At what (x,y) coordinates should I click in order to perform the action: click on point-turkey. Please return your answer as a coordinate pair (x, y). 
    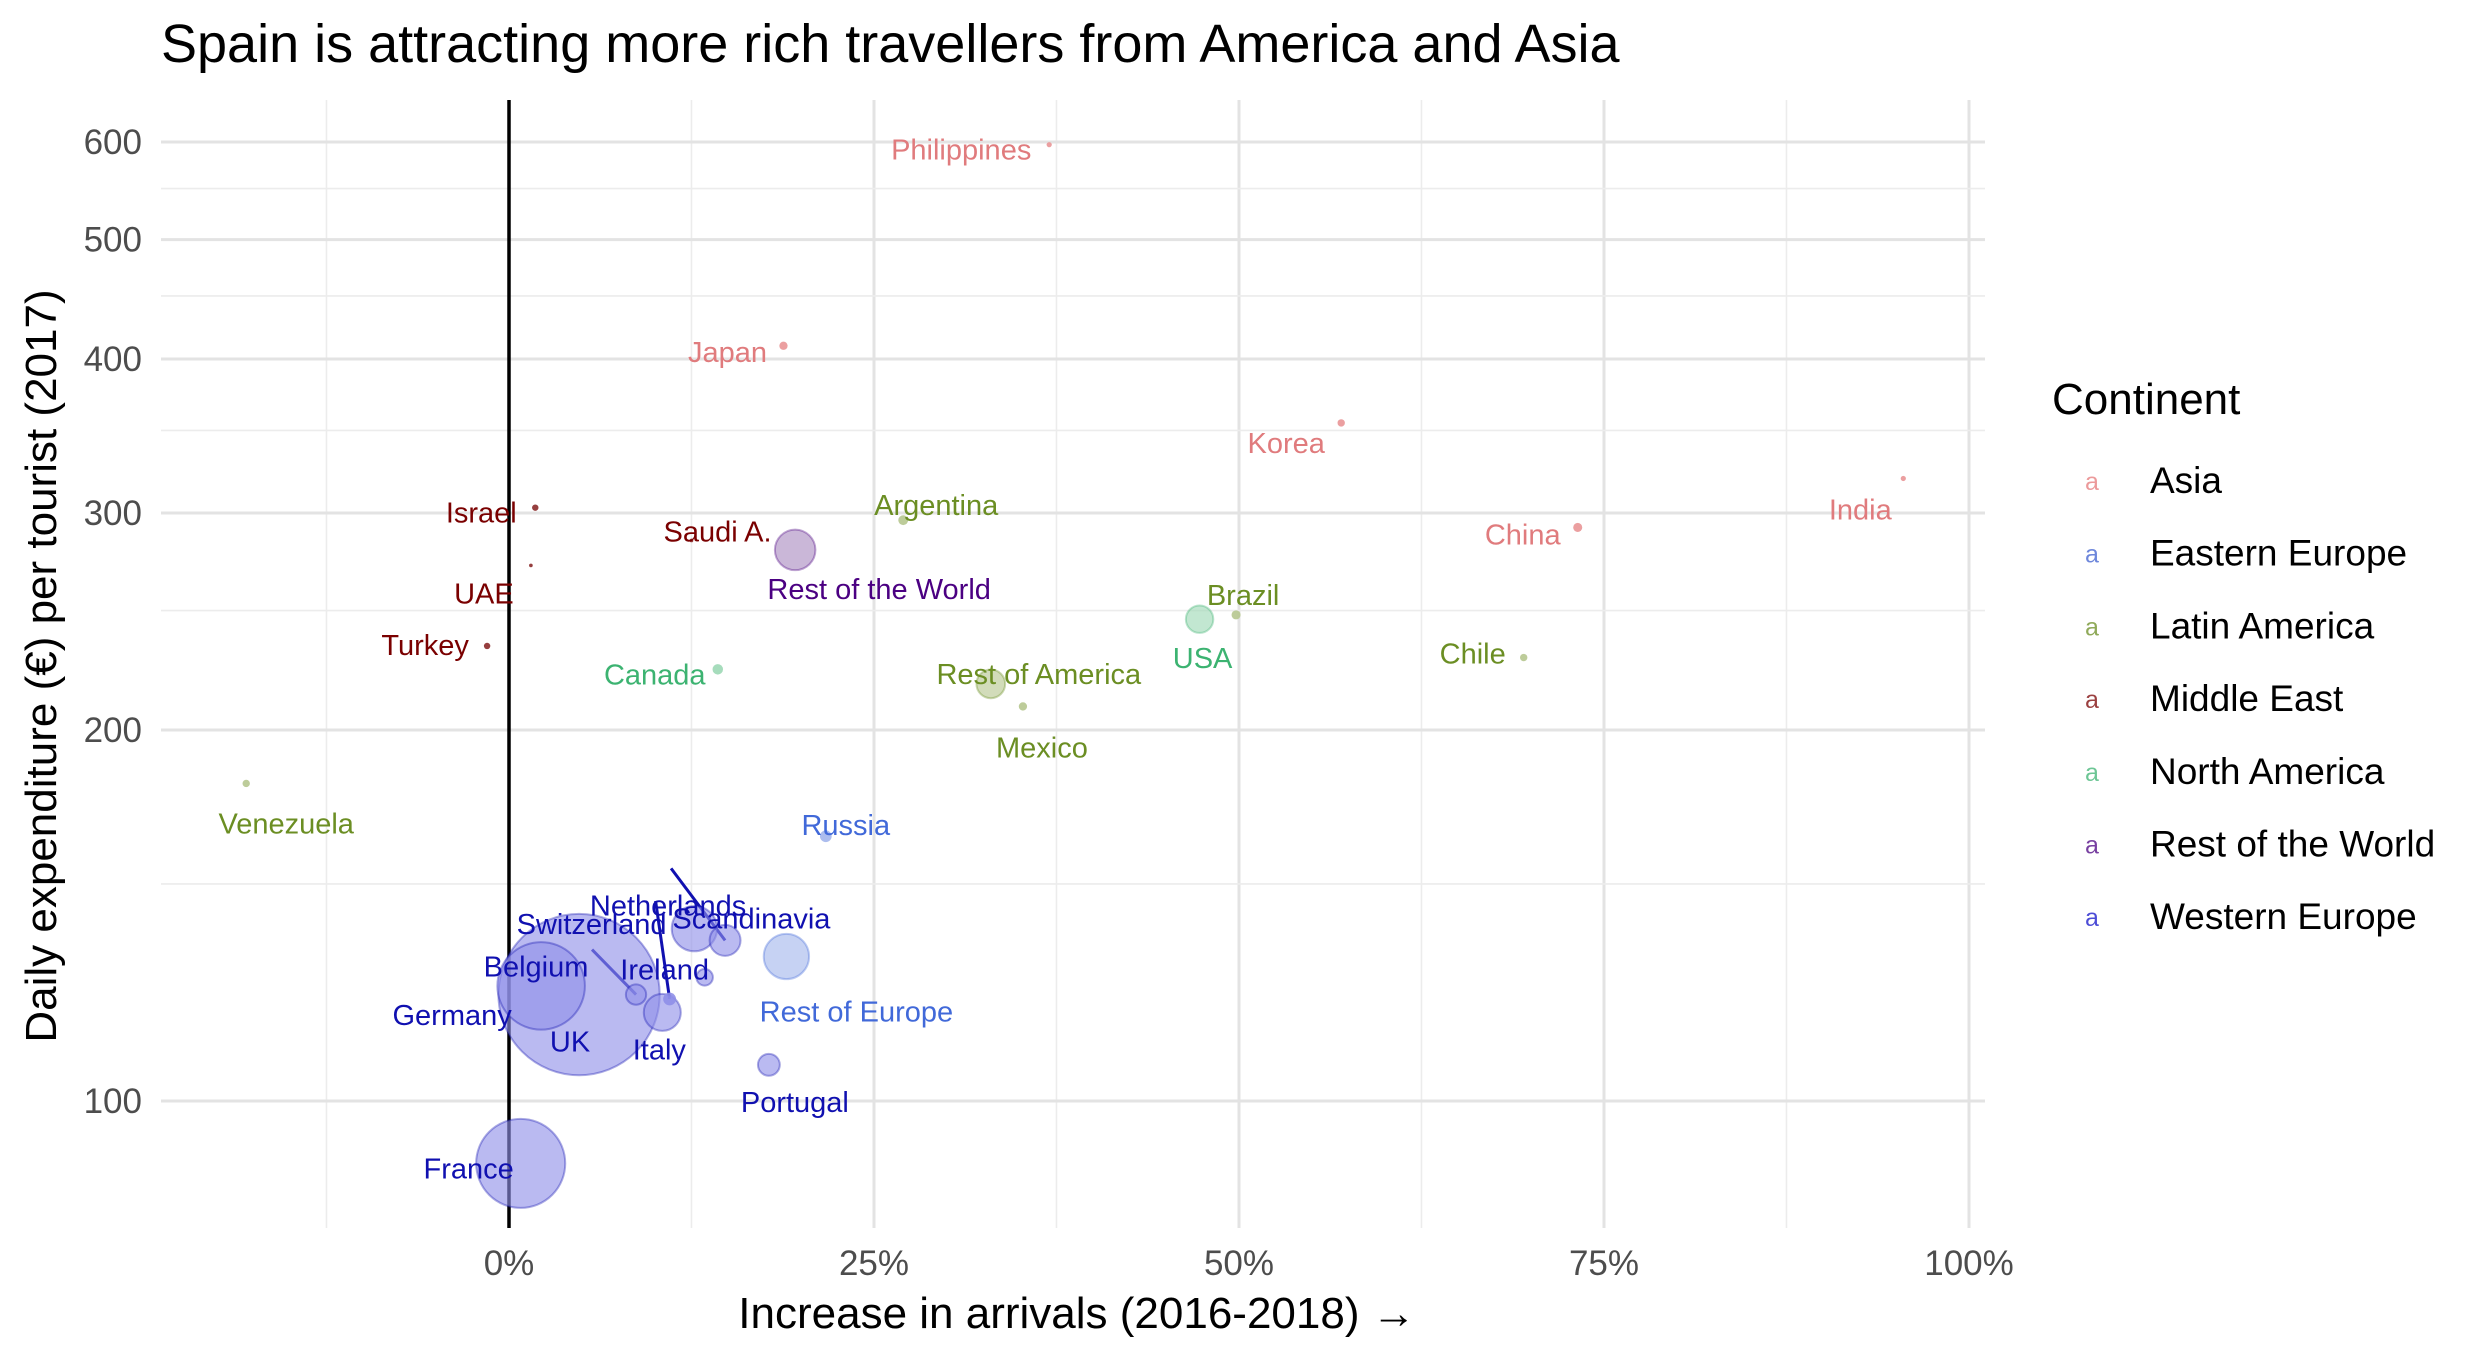
    Looking at the image, I should click on (487, 646).